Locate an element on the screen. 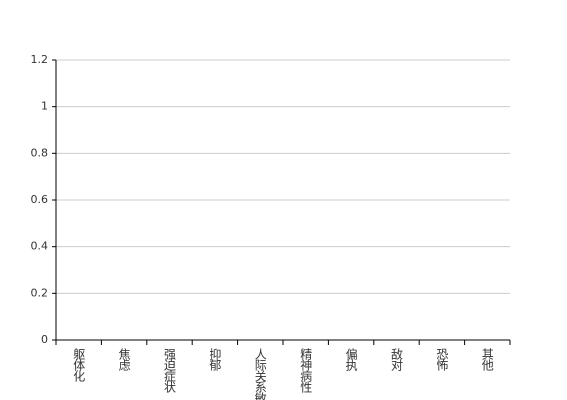  y-tick-label: 1 is located at coordinates (44, 106).